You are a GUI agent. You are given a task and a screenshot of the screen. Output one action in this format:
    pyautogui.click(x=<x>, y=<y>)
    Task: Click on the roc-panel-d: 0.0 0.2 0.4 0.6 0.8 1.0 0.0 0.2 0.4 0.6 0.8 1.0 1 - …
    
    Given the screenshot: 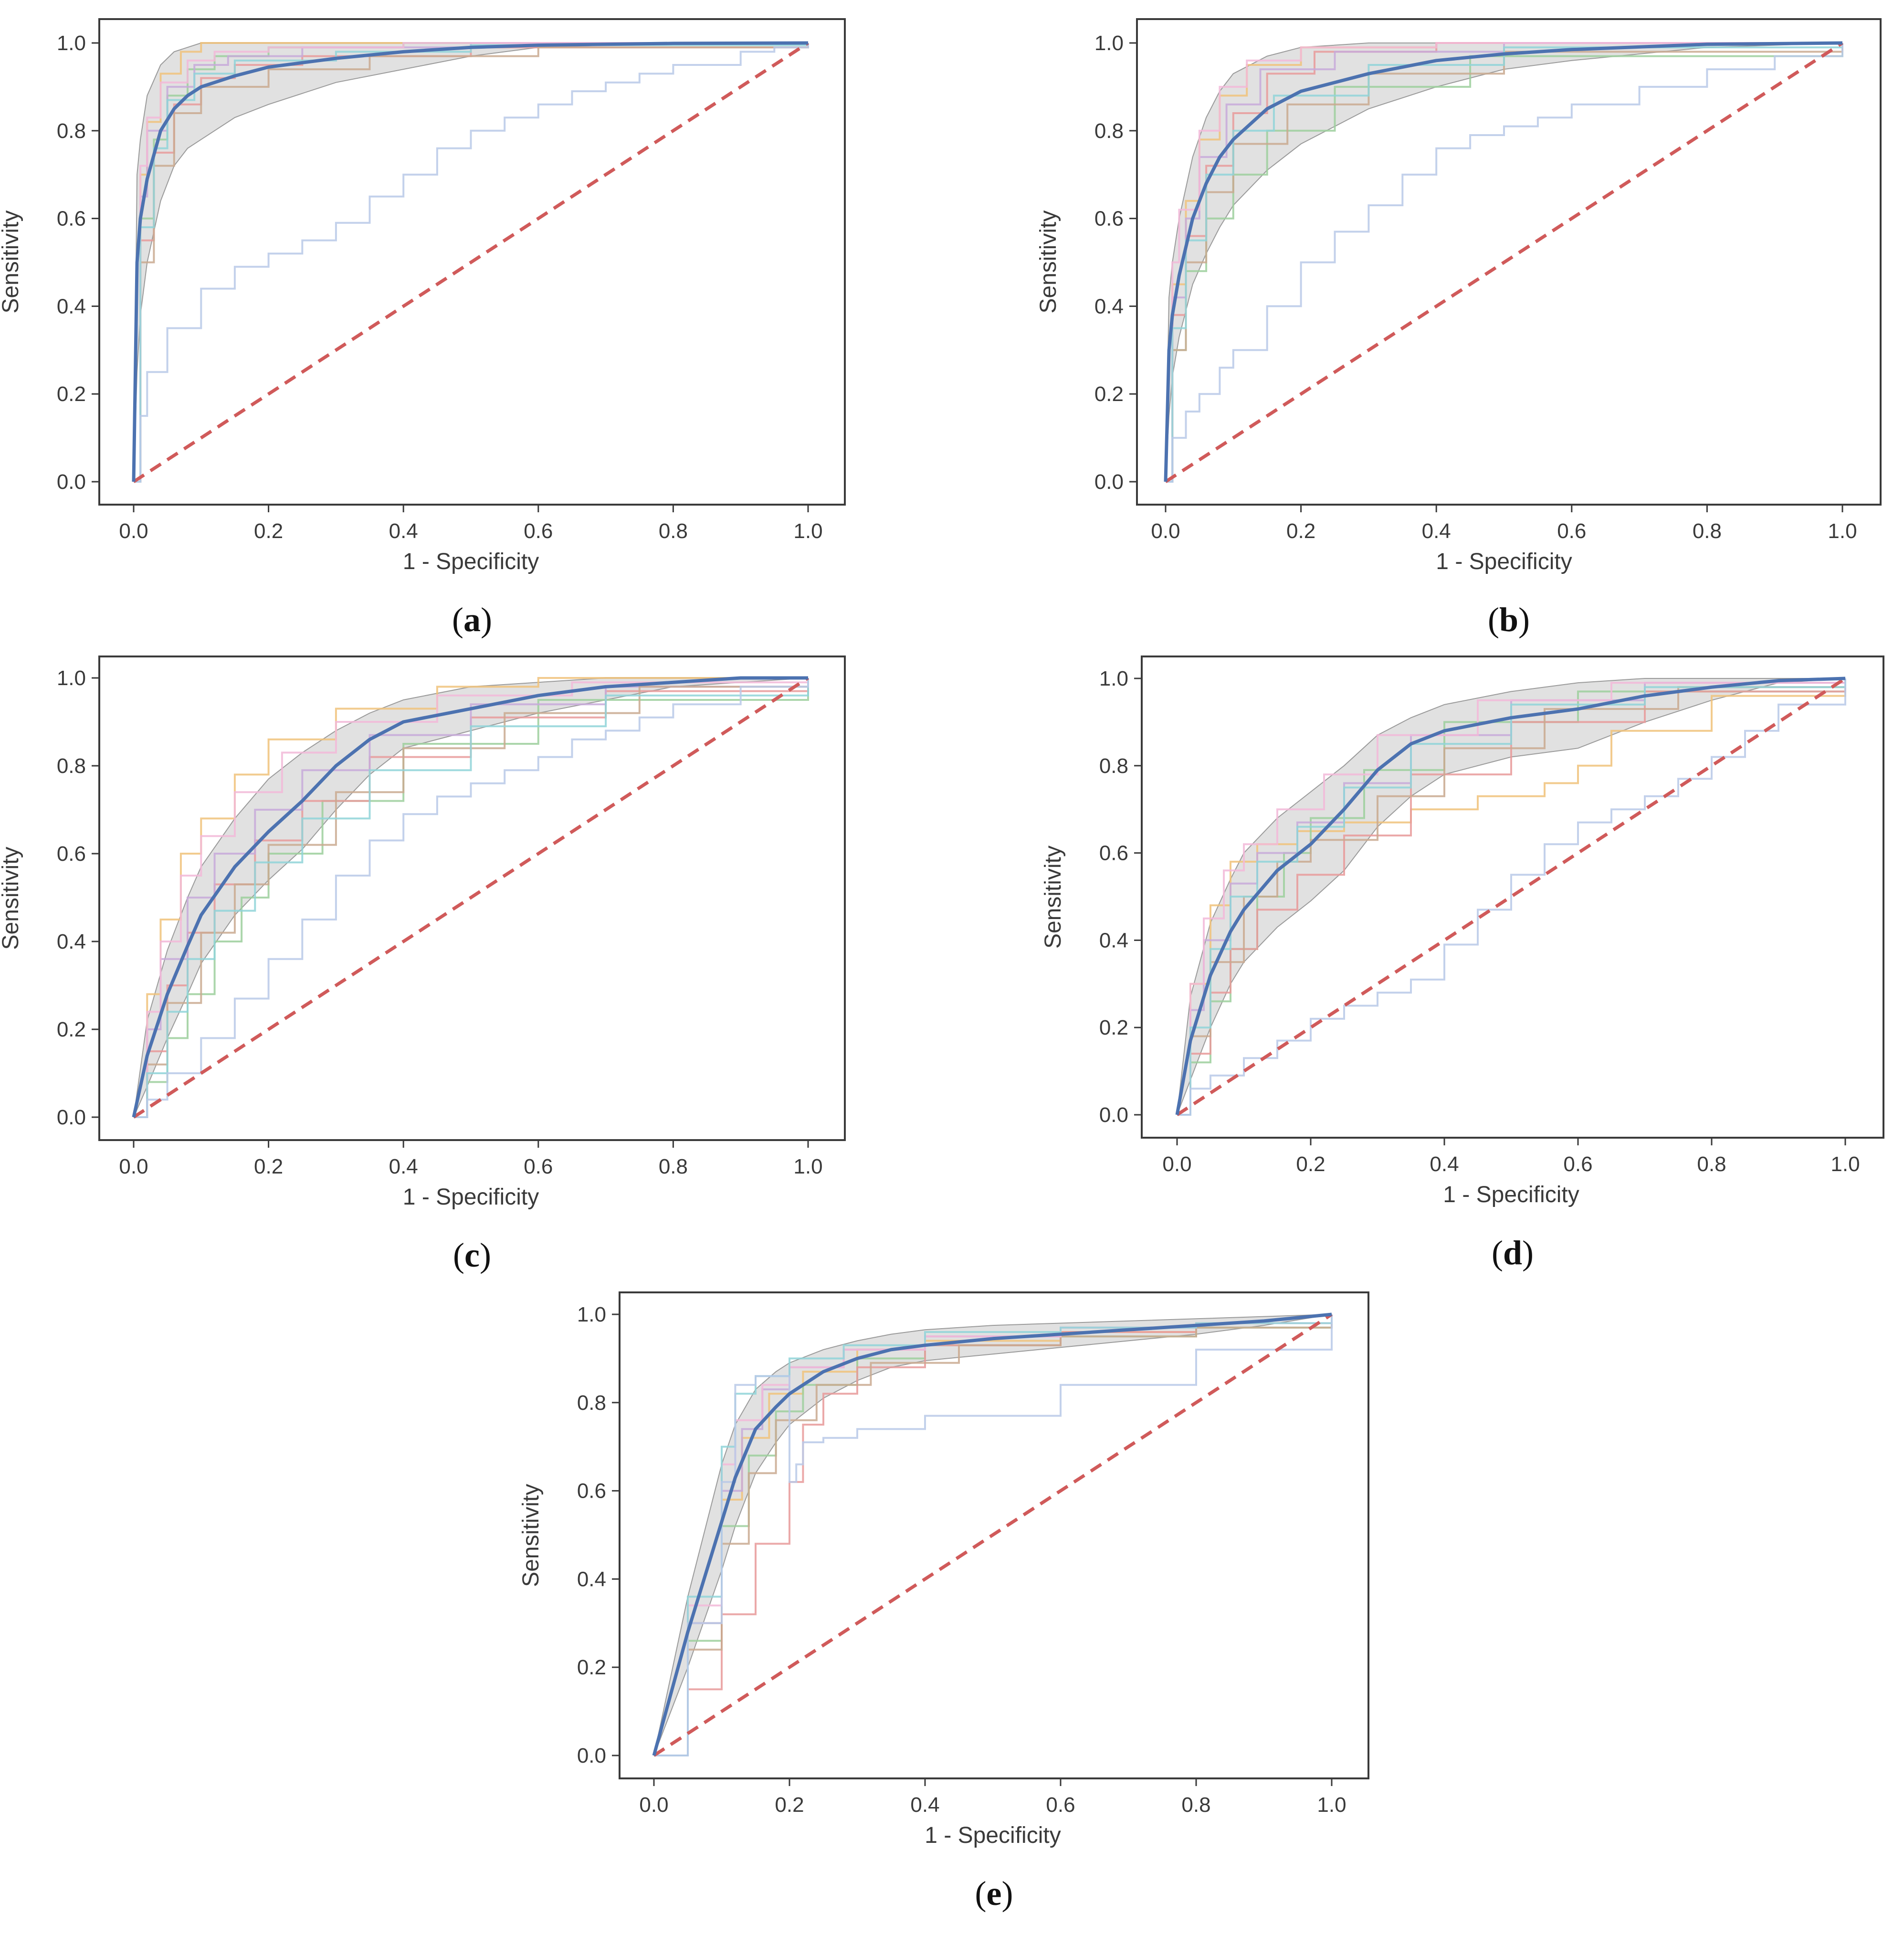 What is the action you would take?
    pyautogui.click(x=1462, y=964)
    